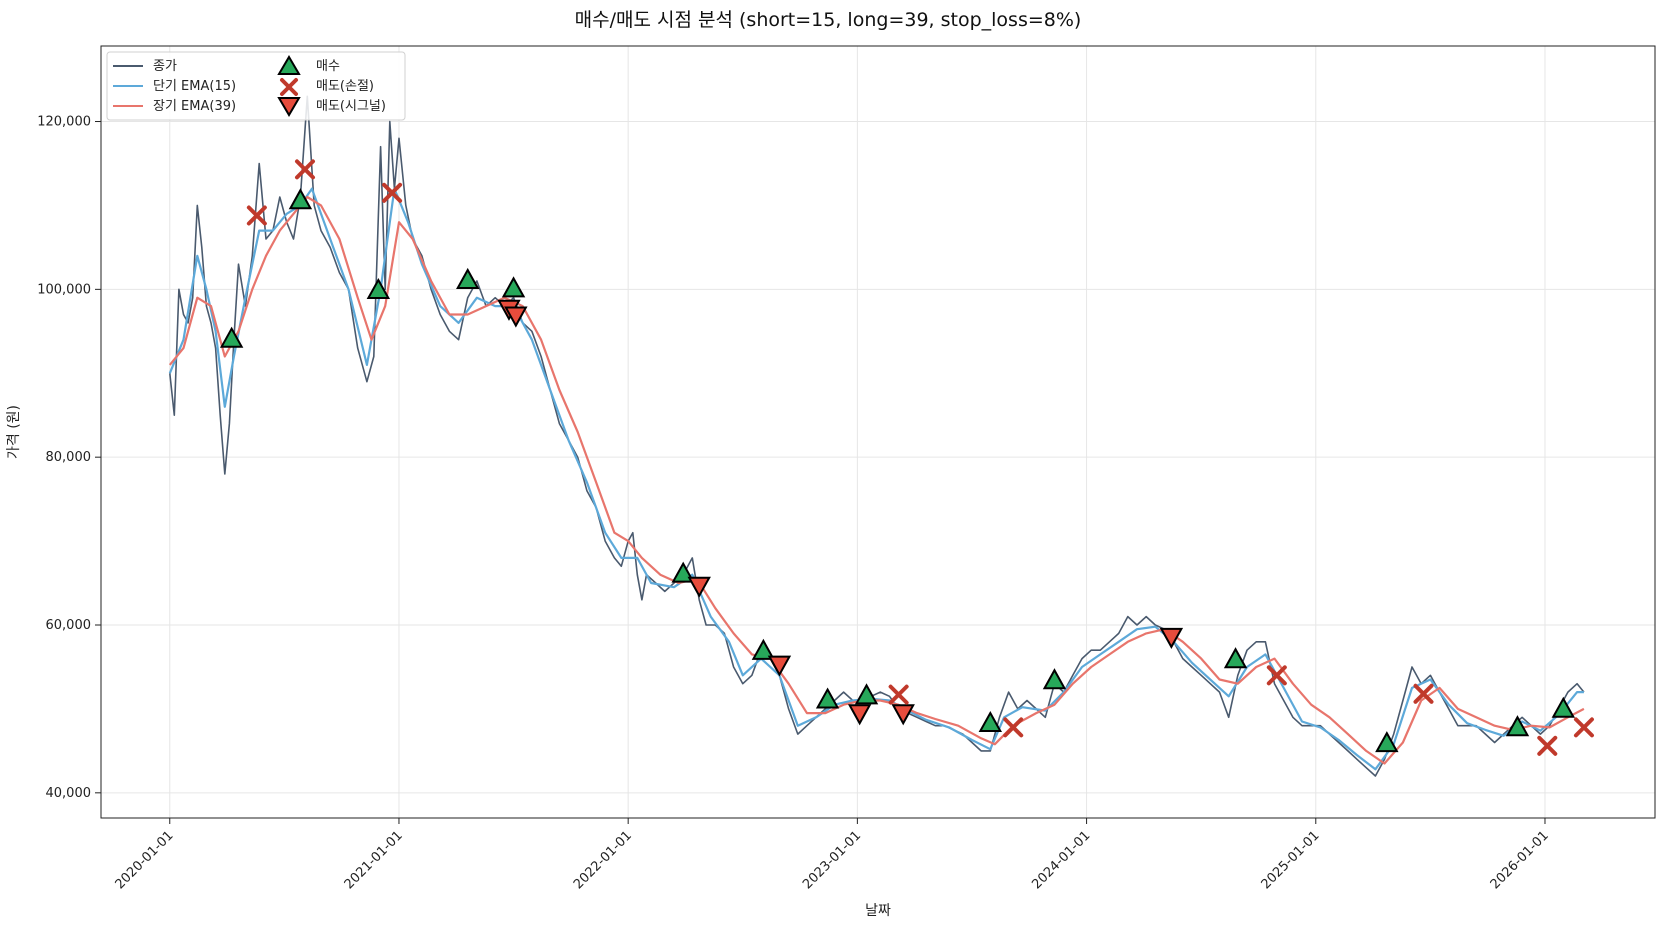 This screenshot has width=1660, height=930. What do you see at coordinates (165, 66) in the screenshot?
I see `legend-close-label: 종가` at bounding box center [165, 66].